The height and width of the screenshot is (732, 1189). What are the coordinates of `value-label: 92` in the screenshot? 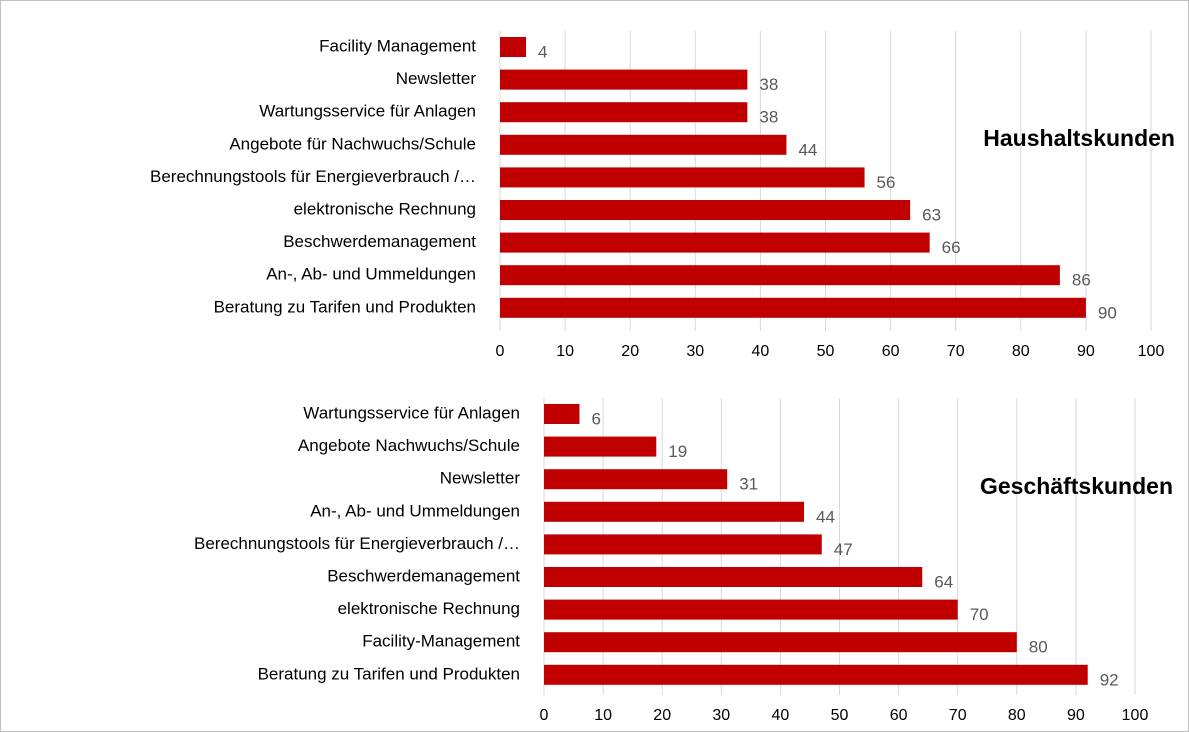 It's located at (1109, 679).